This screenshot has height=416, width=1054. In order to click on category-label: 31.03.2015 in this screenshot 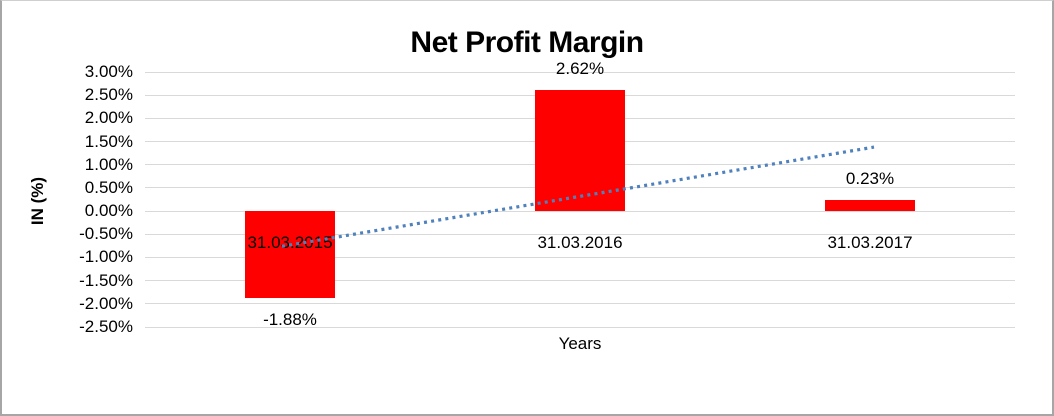, I will do `click(290, 243)`.